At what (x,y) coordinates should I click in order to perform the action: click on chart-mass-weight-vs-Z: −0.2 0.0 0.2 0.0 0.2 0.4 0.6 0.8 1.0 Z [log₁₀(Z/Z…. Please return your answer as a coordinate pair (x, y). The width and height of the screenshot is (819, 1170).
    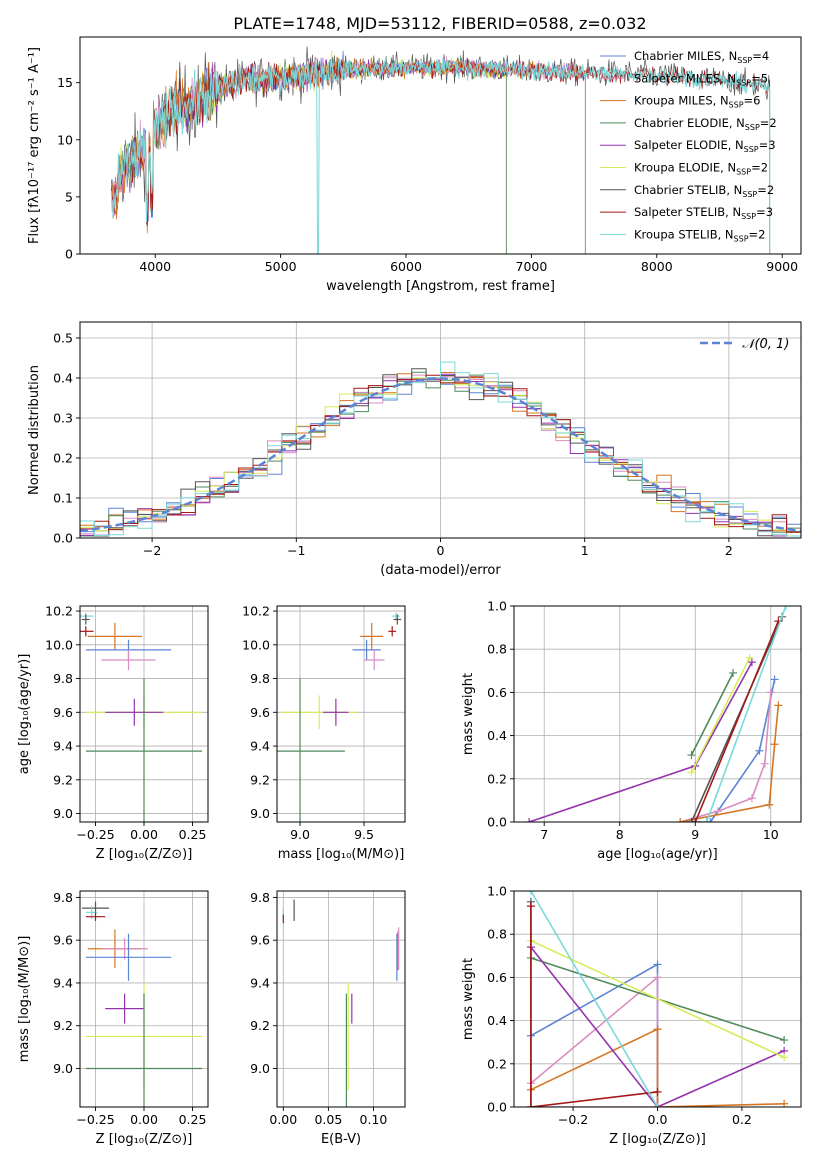
    Looking at the image, I should click on (631, 1015).